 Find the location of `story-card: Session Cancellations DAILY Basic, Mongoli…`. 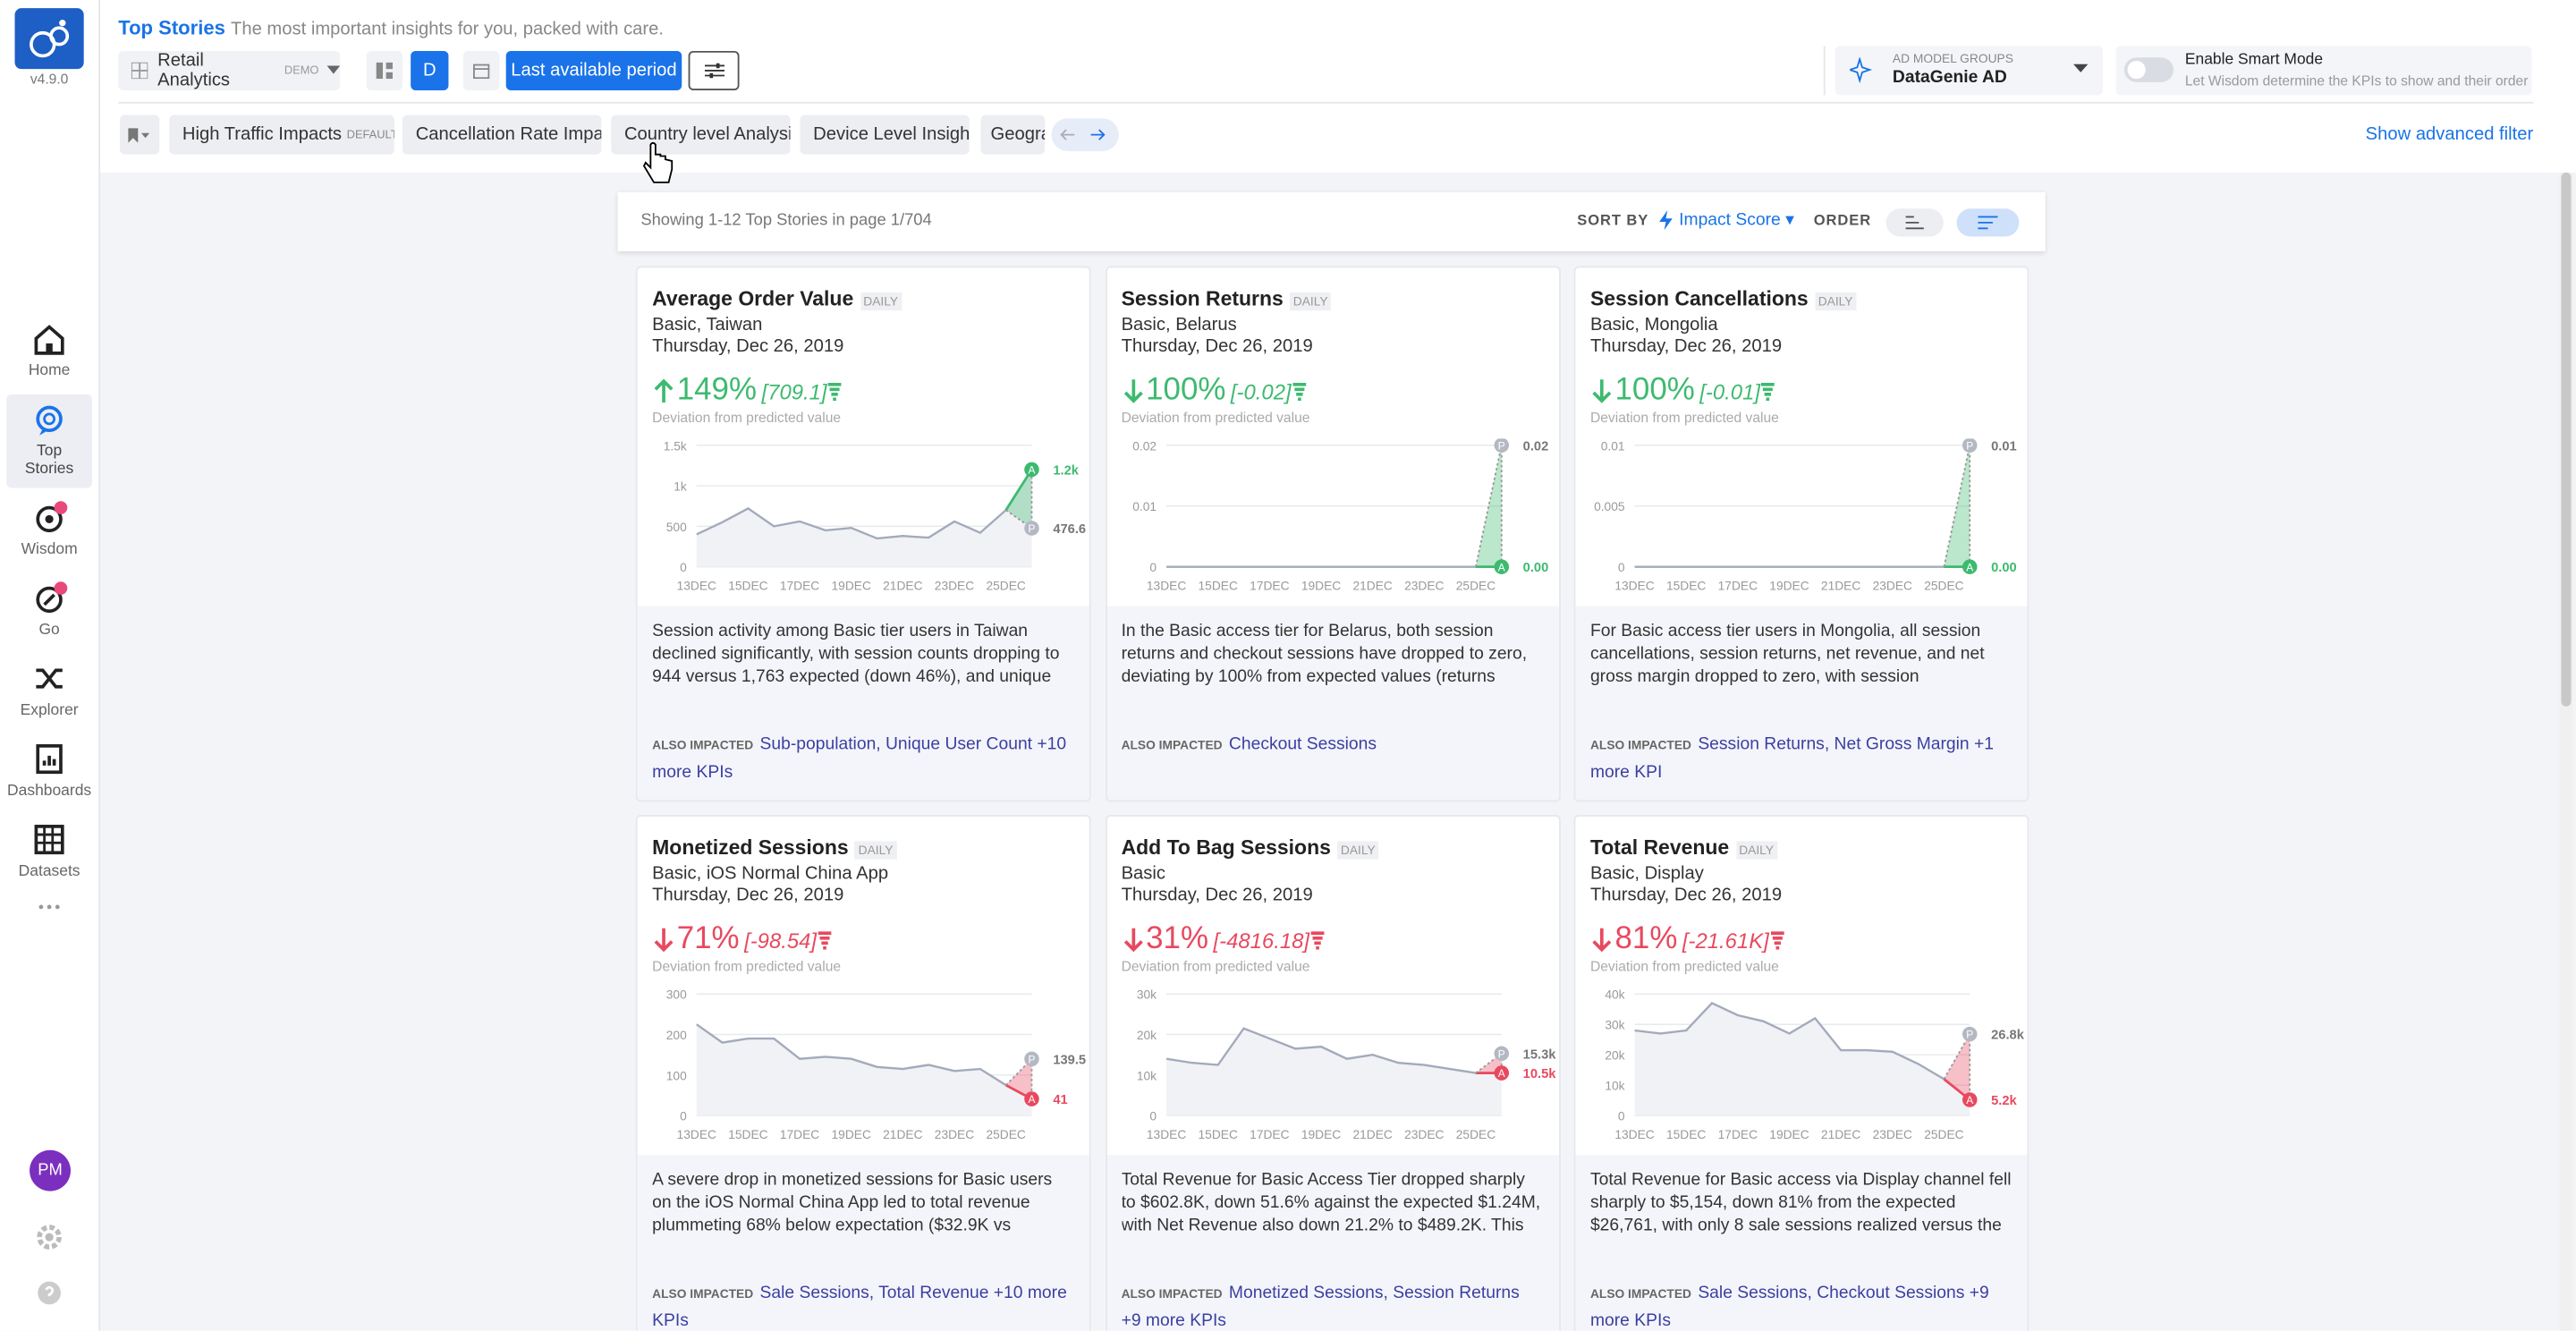

story-card: Session Cancellations DAILY Basic, Mongoli… is located at coordinates (1801, 534).